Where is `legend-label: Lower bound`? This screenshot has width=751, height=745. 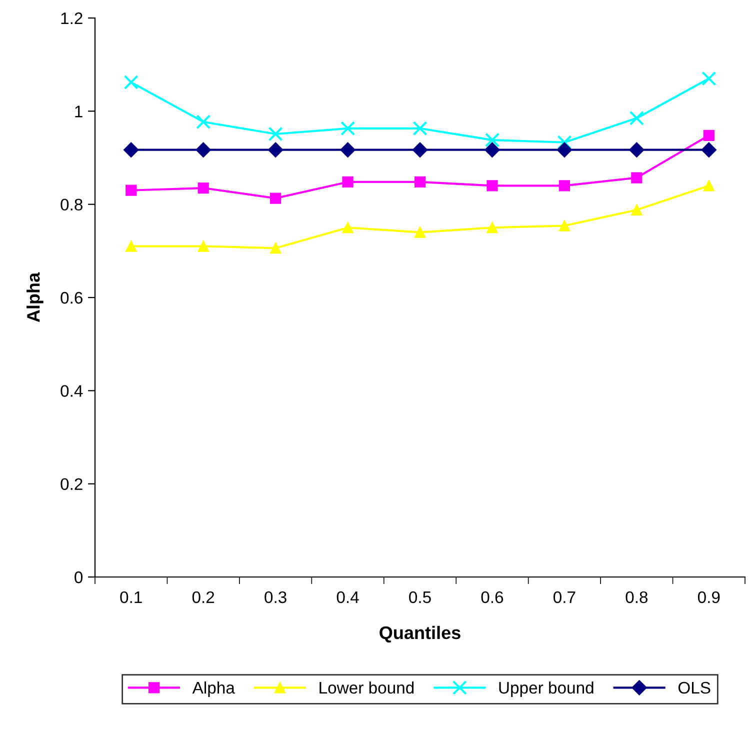 legend-label: Lower bound is located at coordinates (367, 687).